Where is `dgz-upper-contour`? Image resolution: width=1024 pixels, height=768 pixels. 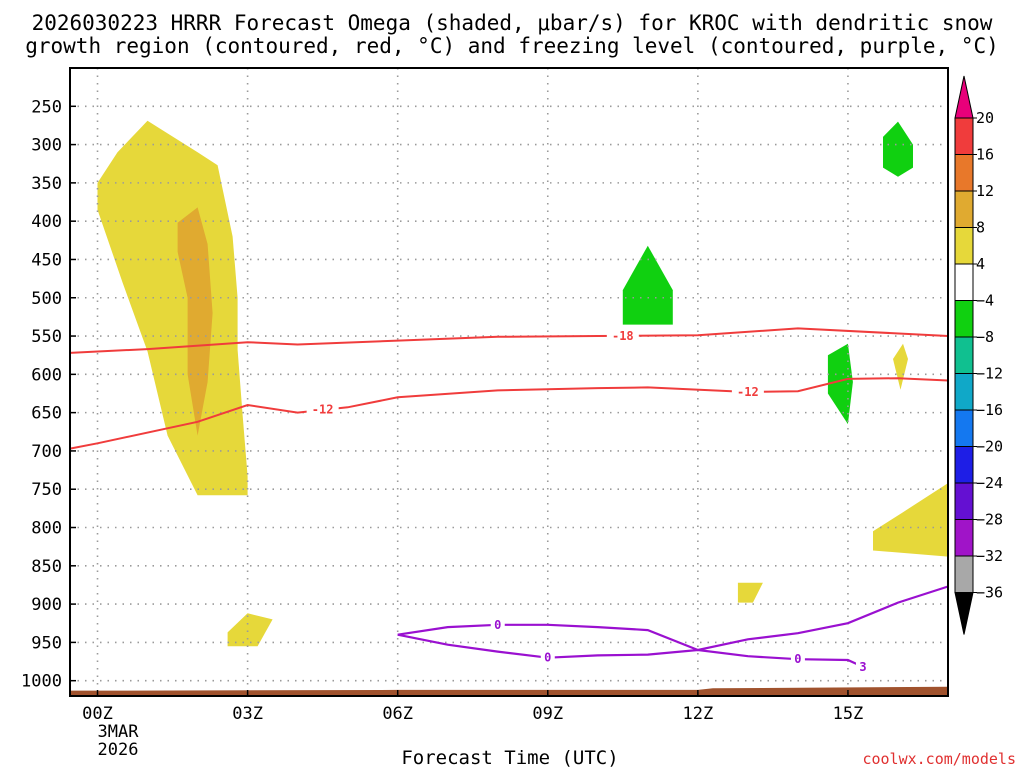 dgz-upper-contour is located at coordinates (509, 340).